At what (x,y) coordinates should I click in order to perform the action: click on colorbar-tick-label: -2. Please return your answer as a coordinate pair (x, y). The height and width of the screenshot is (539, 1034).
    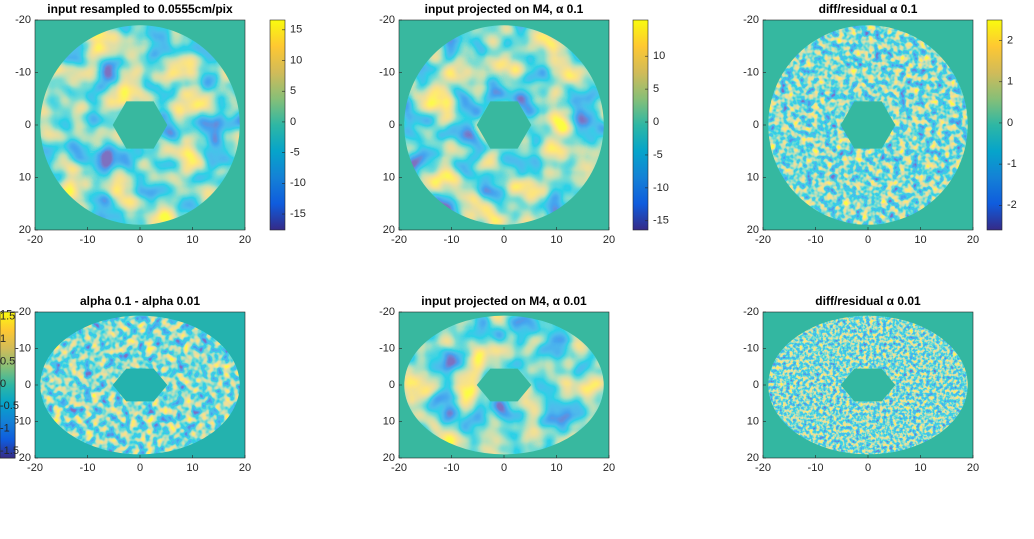
    Looking at the image, I should click on (1012, 205).